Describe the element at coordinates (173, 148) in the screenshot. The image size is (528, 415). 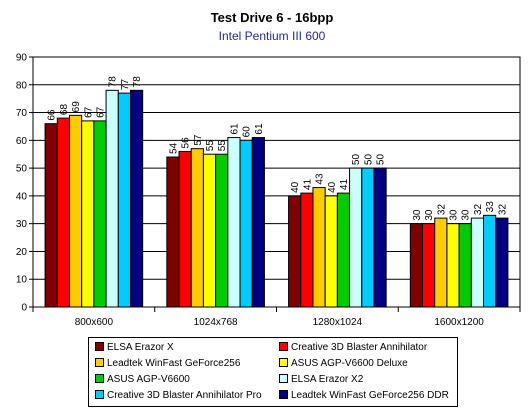
I see `data-label: 54` at that location.